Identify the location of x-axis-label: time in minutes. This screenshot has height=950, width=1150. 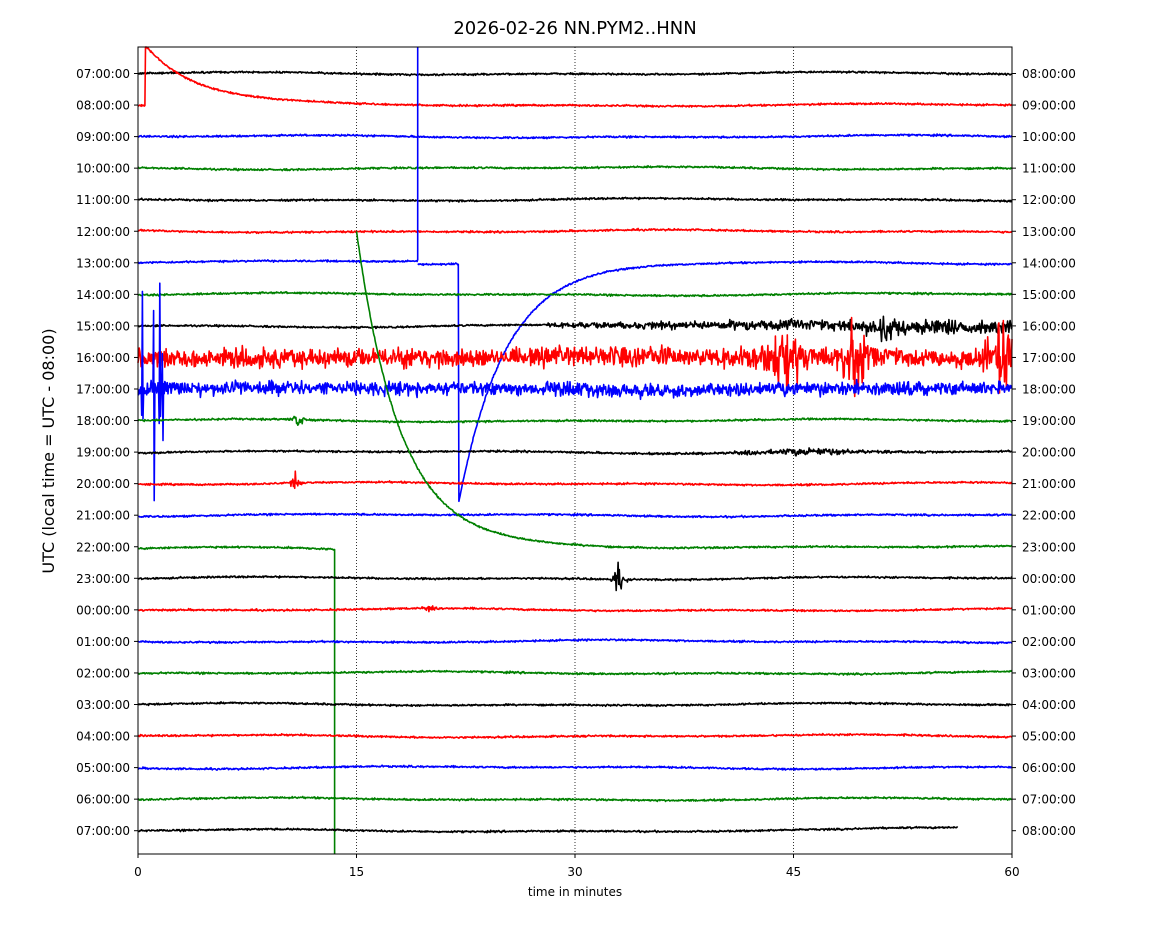
(575, 892).